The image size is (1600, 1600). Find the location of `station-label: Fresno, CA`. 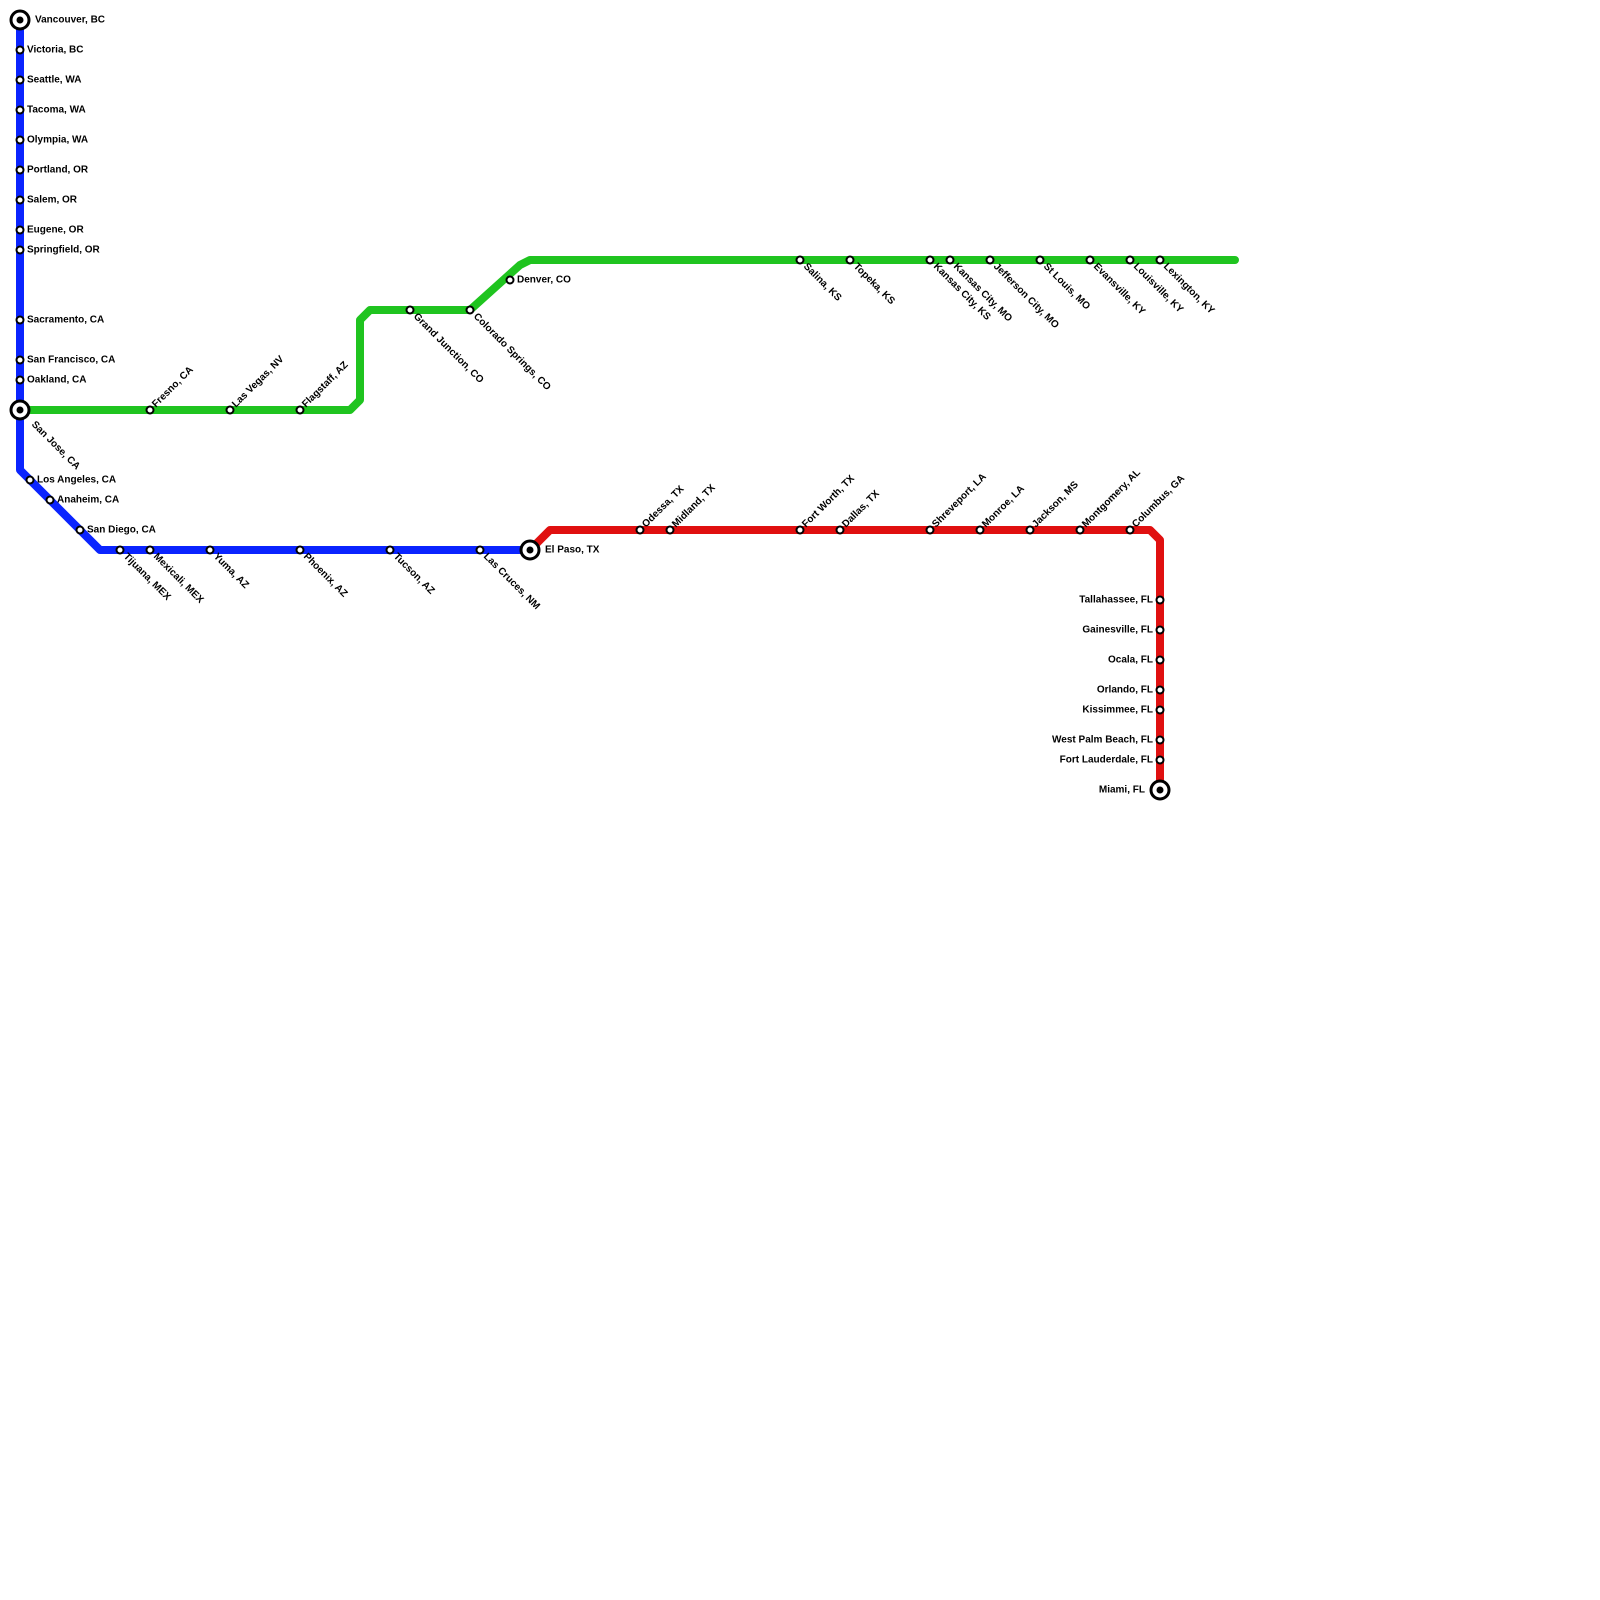

station-label: Fresno, CA is located at coordinates (172, 386).